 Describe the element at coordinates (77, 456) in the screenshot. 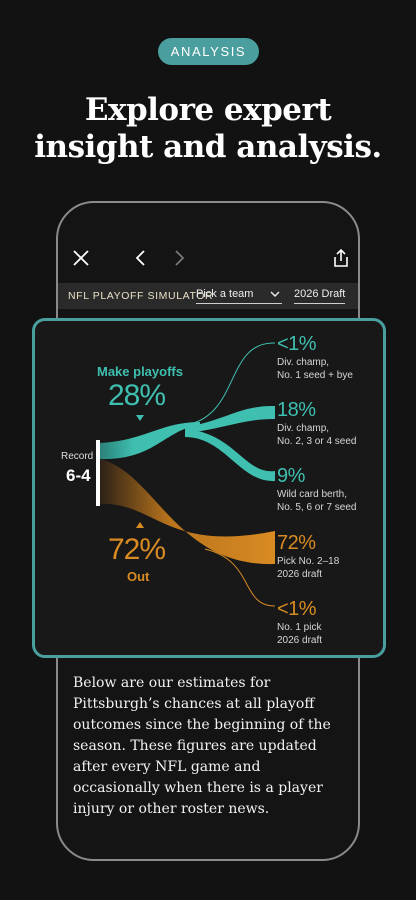

I see `record-label: Record` at that location.